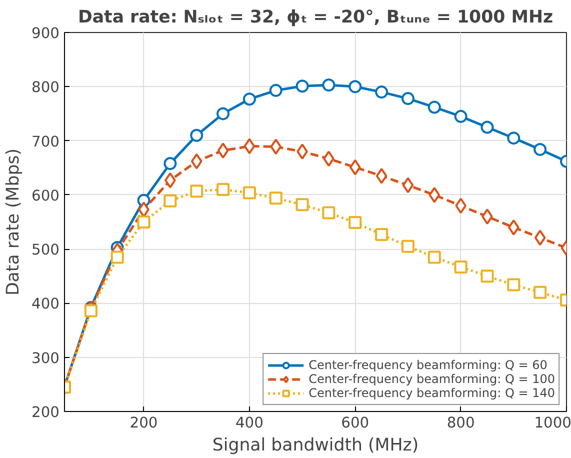 The height and width of the screenshot is (458, 571). I want to click on legend-label: Center-frequency beamforming: Q = 60, so click(428, 365).